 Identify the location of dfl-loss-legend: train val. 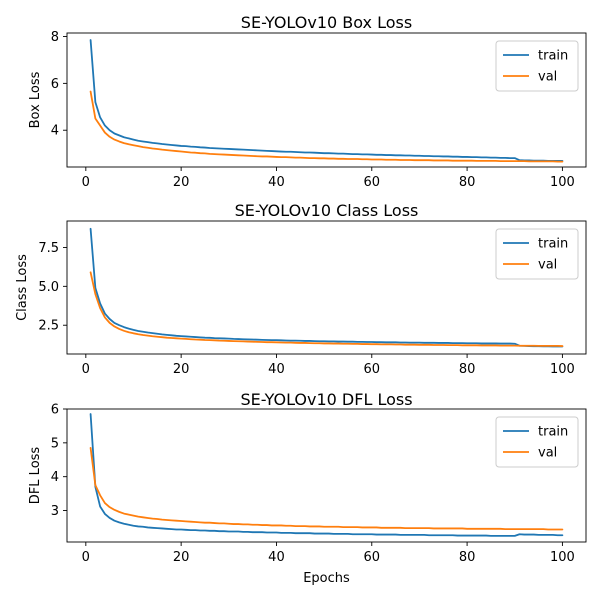
(537, 442).